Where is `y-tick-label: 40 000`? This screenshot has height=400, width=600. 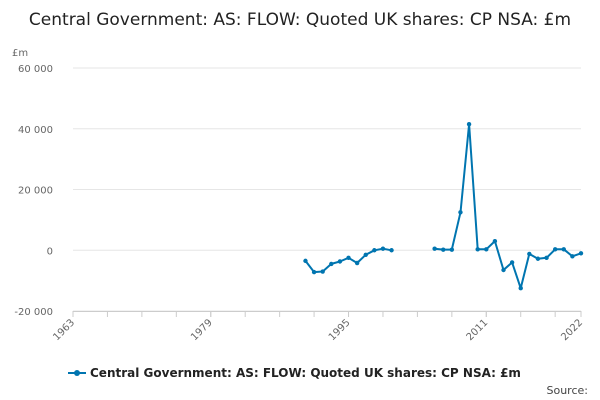
y-tick-label: 40 000 is located at coordinates (35, 130).